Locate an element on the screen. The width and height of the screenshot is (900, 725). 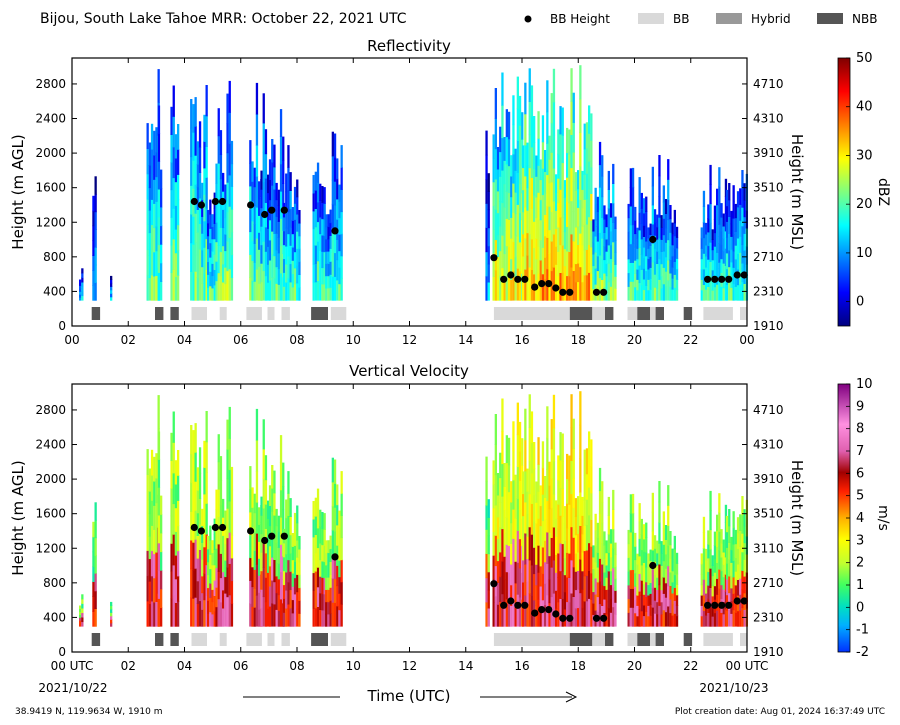
y-tick-label-right: 2710 is located at coordinates (768, 257).